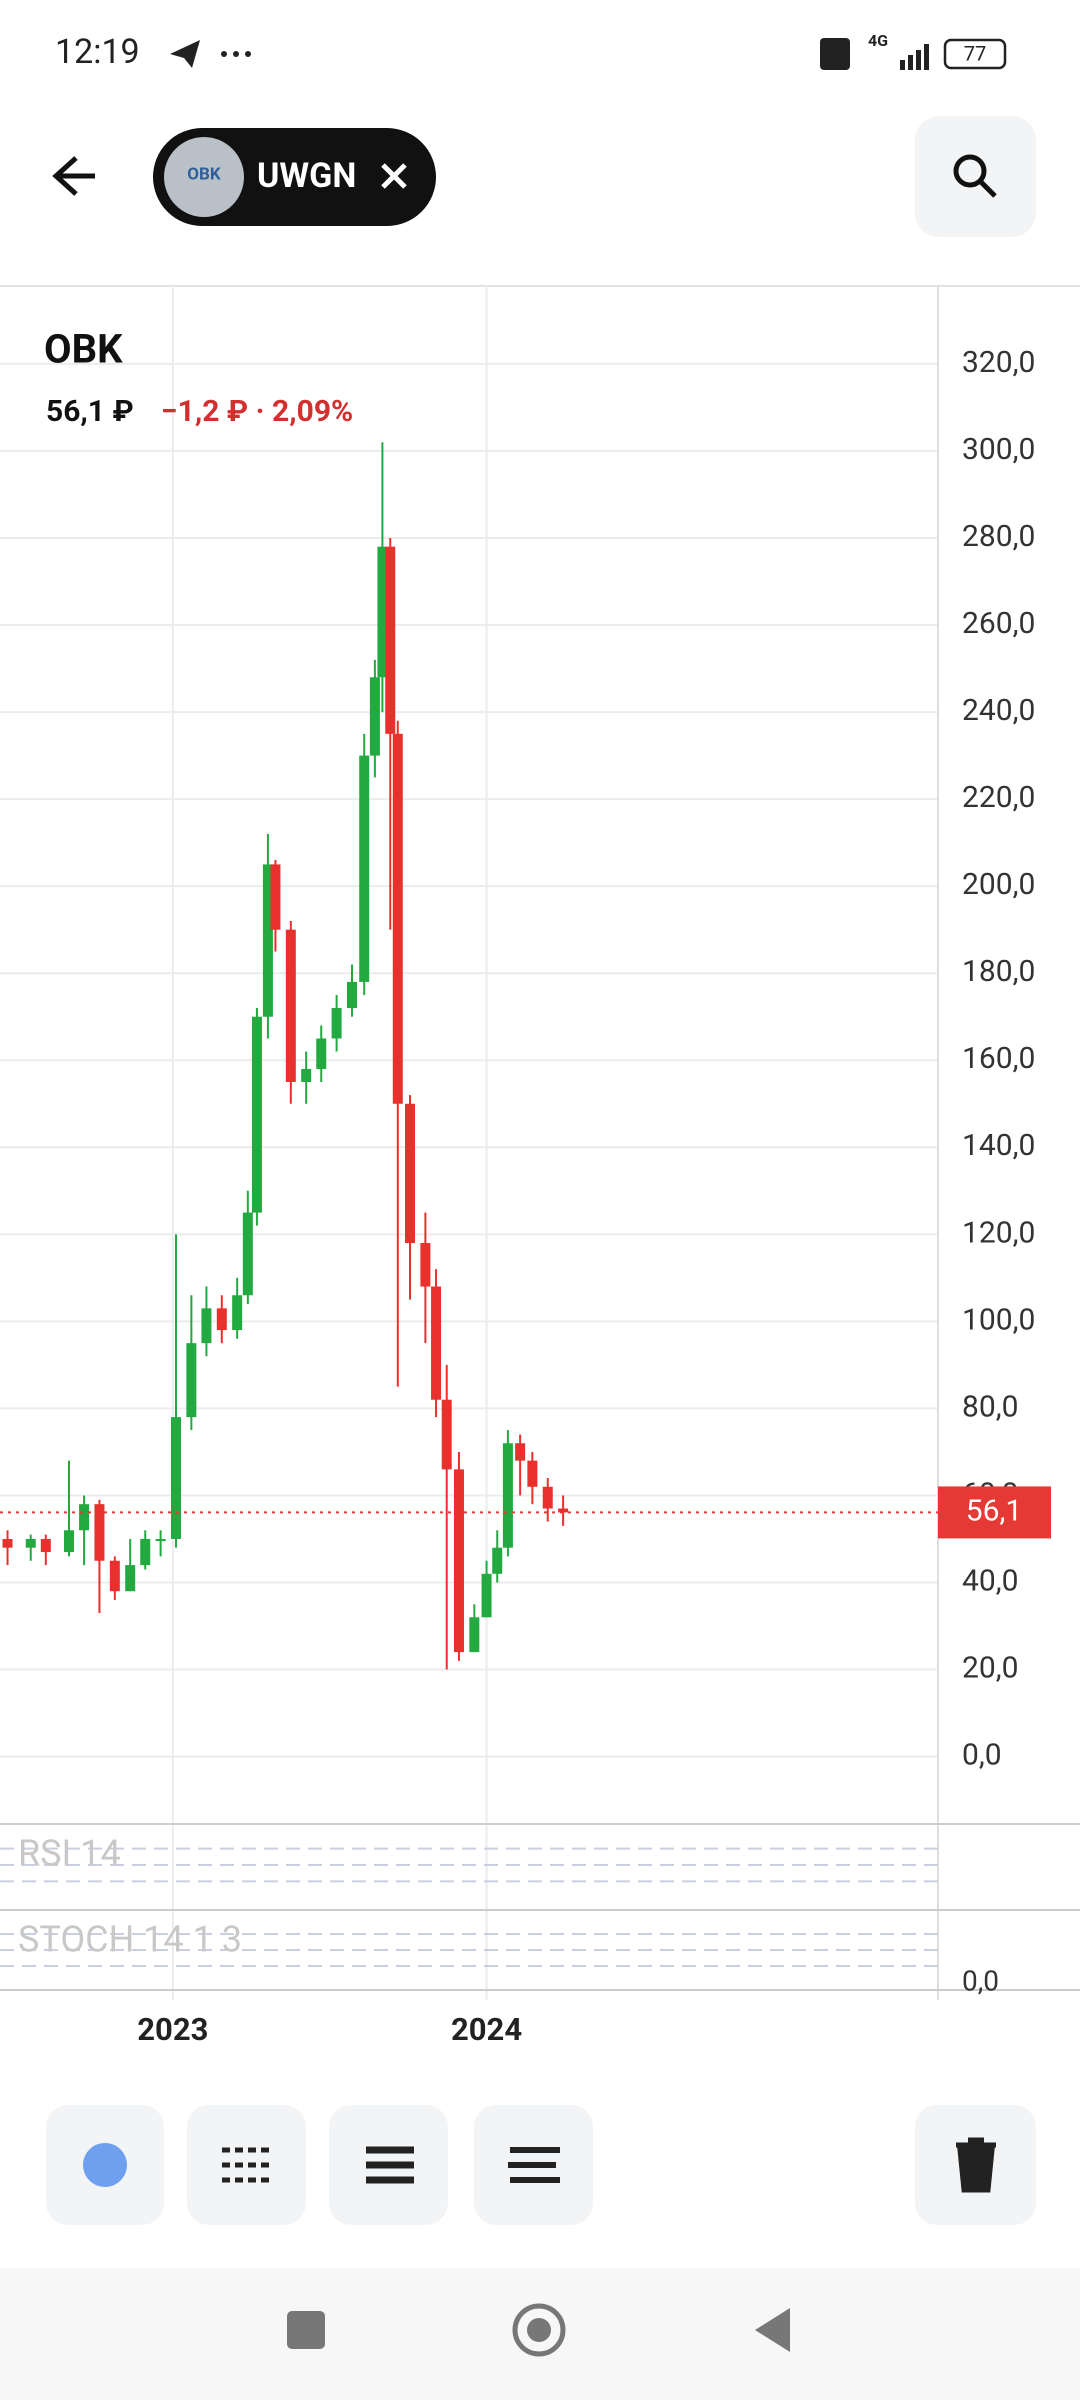 This screenshot has width=1080, height=2400. I want to click on indicator-label: RSI 14, so click(69, 1854).